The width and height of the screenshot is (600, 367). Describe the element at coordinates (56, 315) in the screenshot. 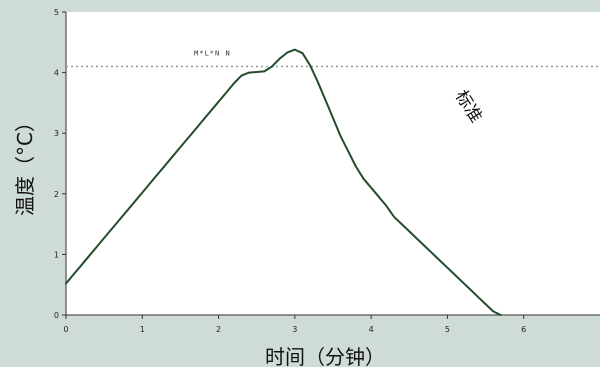

I see `y-tick-label: 0` at that location.